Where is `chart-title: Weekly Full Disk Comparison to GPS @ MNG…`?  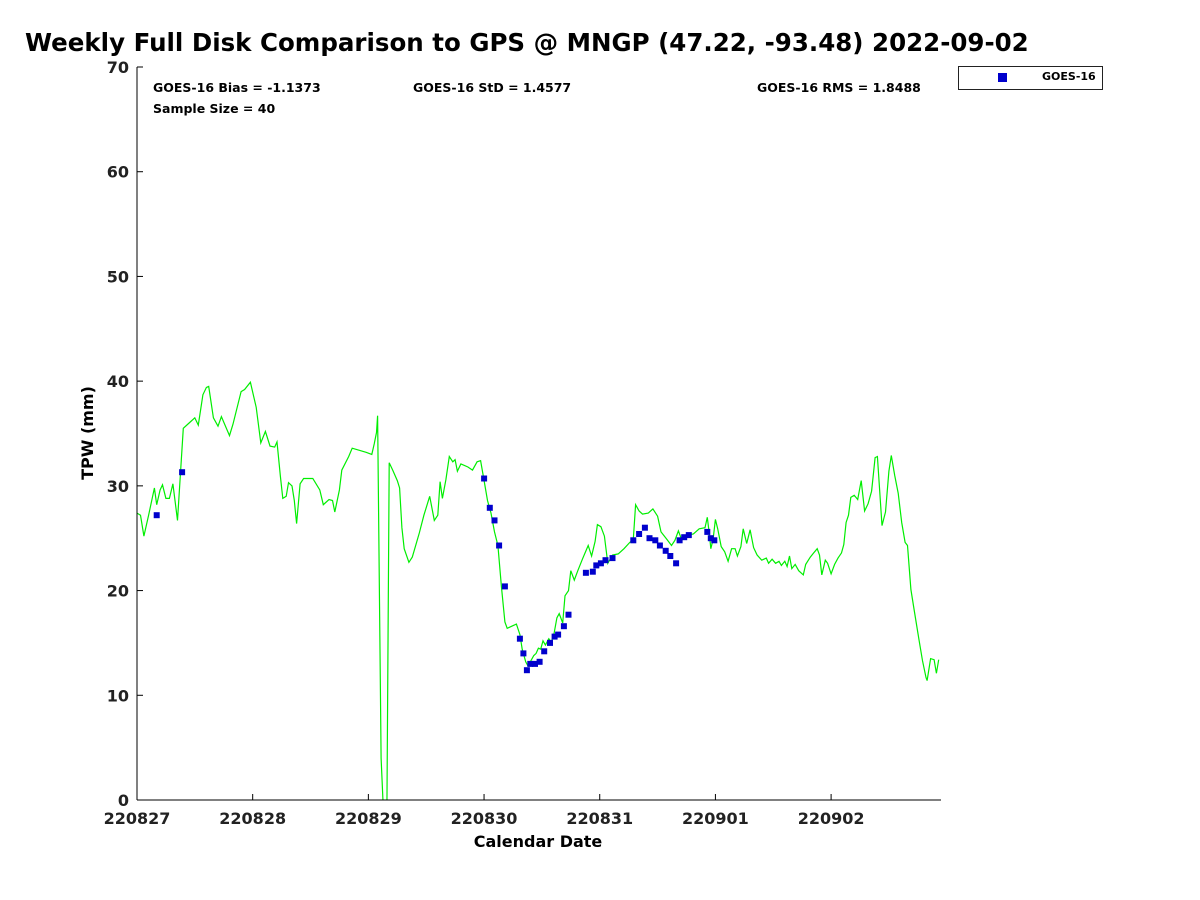
chart-title: Weekly Full Disk Comparison to GPS @ MNG… is located at coordinates (527, 42).